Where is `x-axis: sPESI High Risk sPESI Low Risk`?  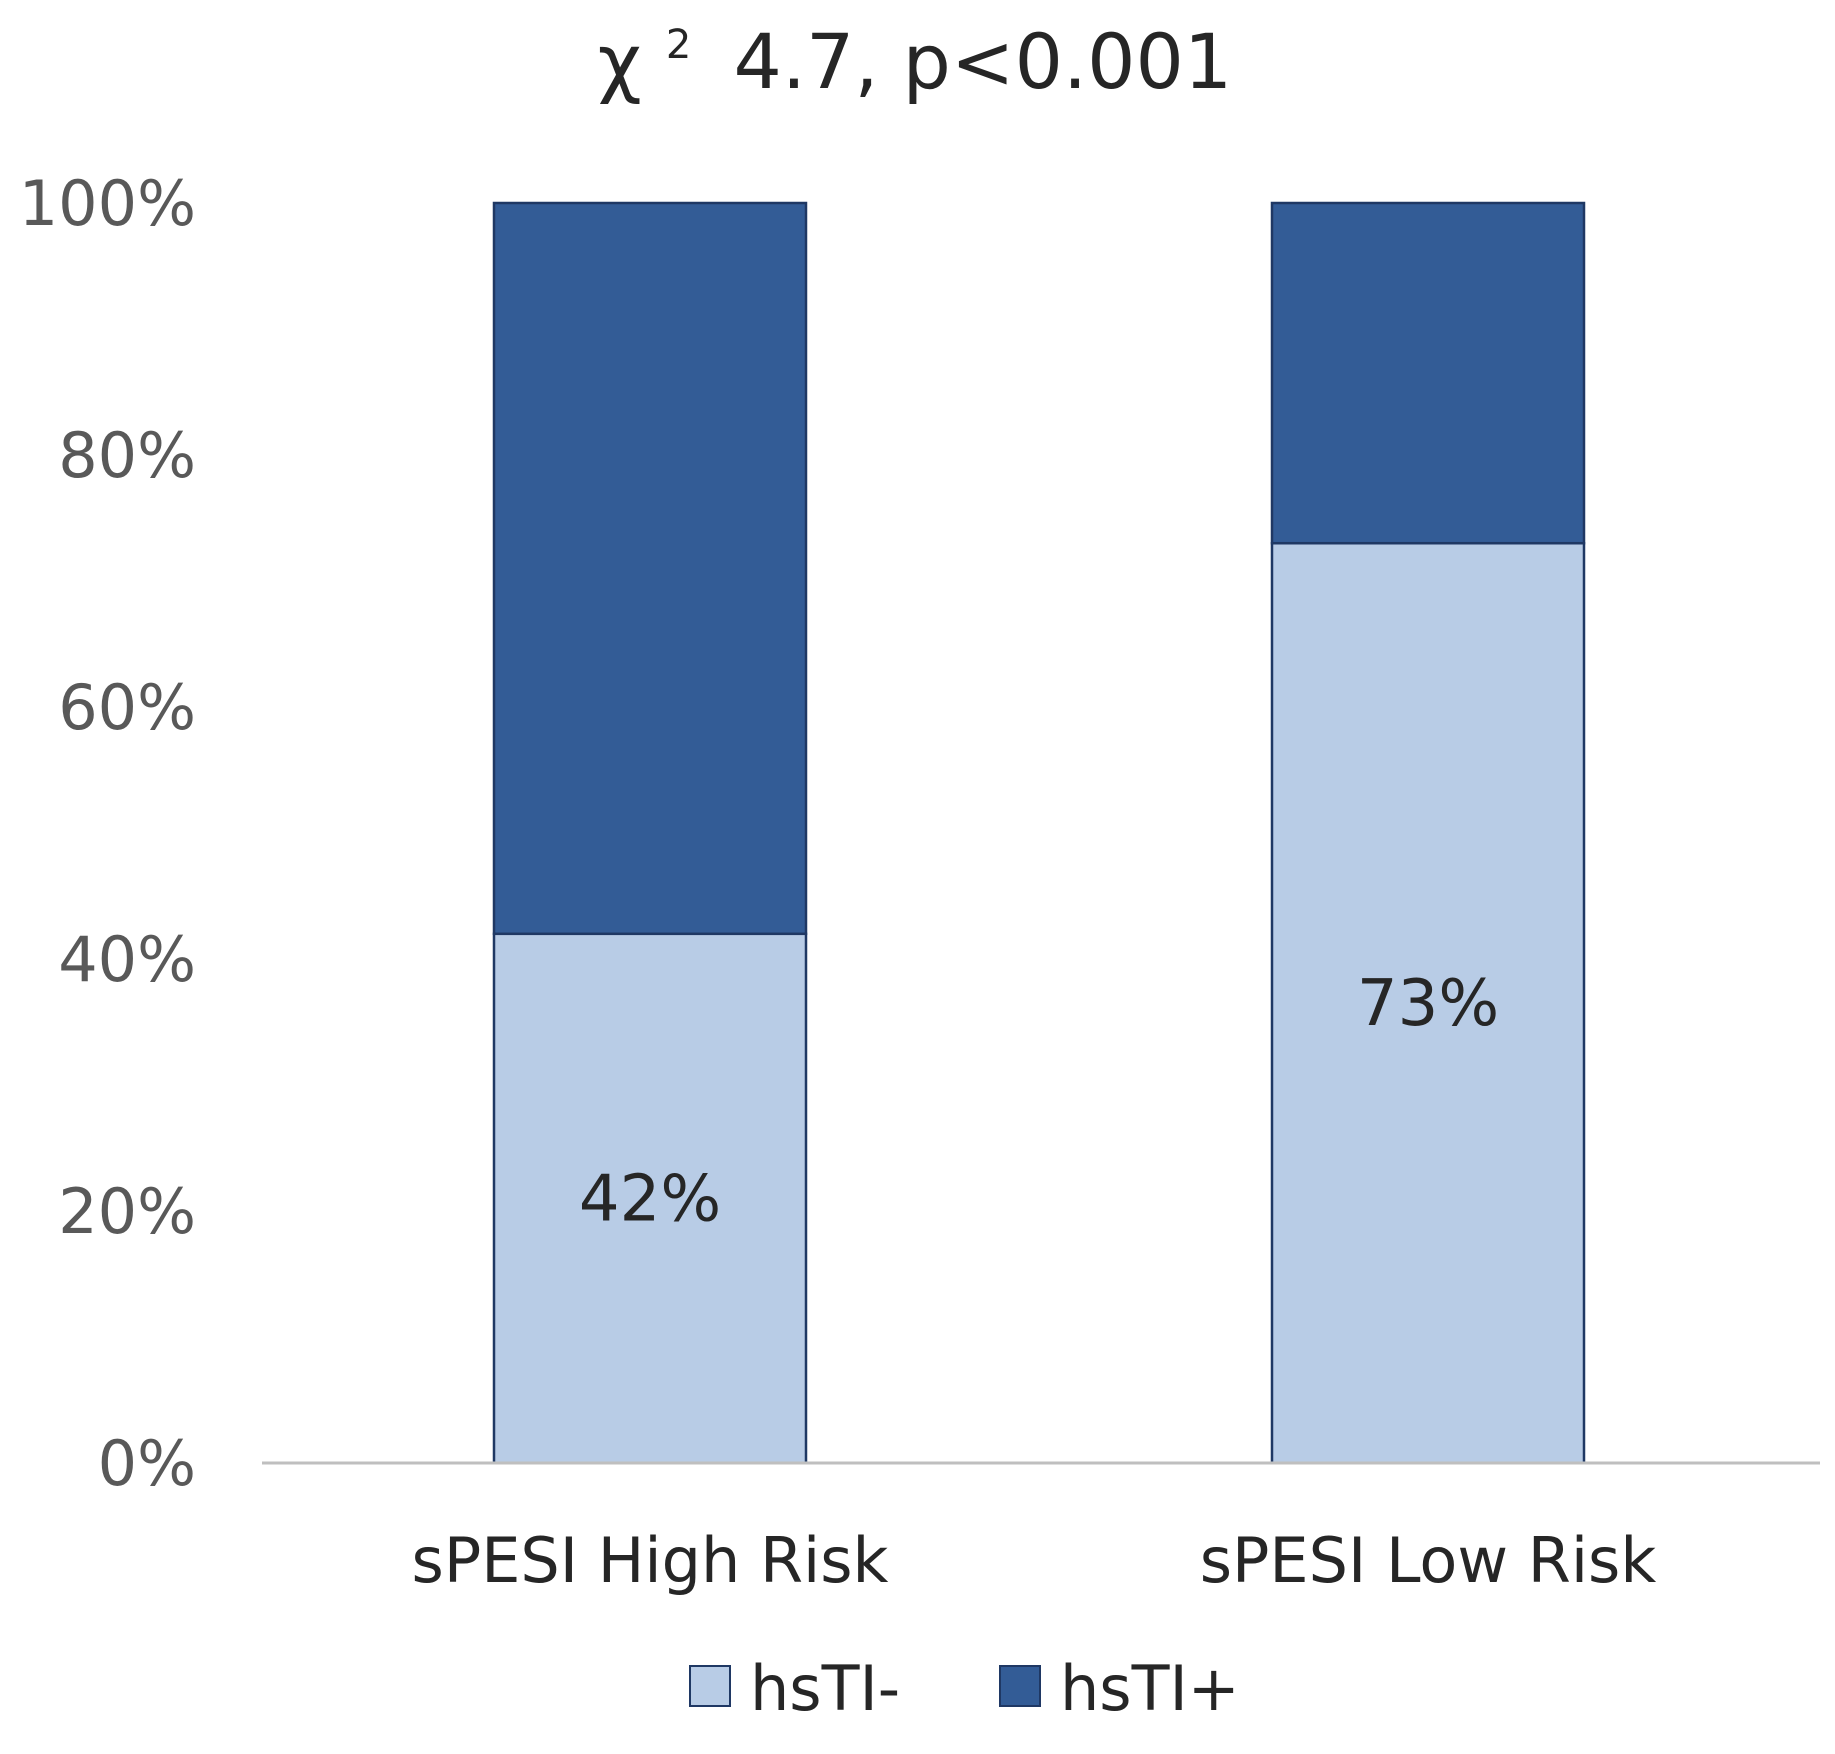 x-axis: sPESI High Risk sPESI Low Risk is located at coordinates (1034, 1560).